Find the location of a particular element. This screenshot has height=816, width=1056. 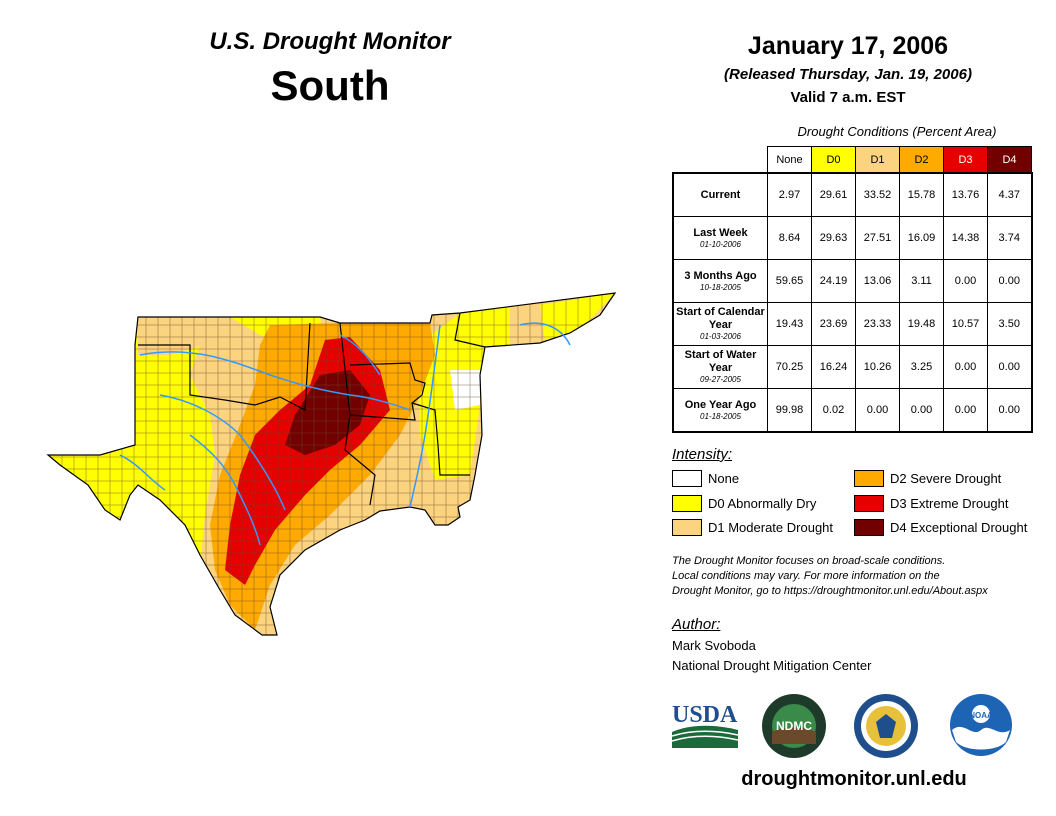

usda-logo: USDA is located at coordinates (705, 725).